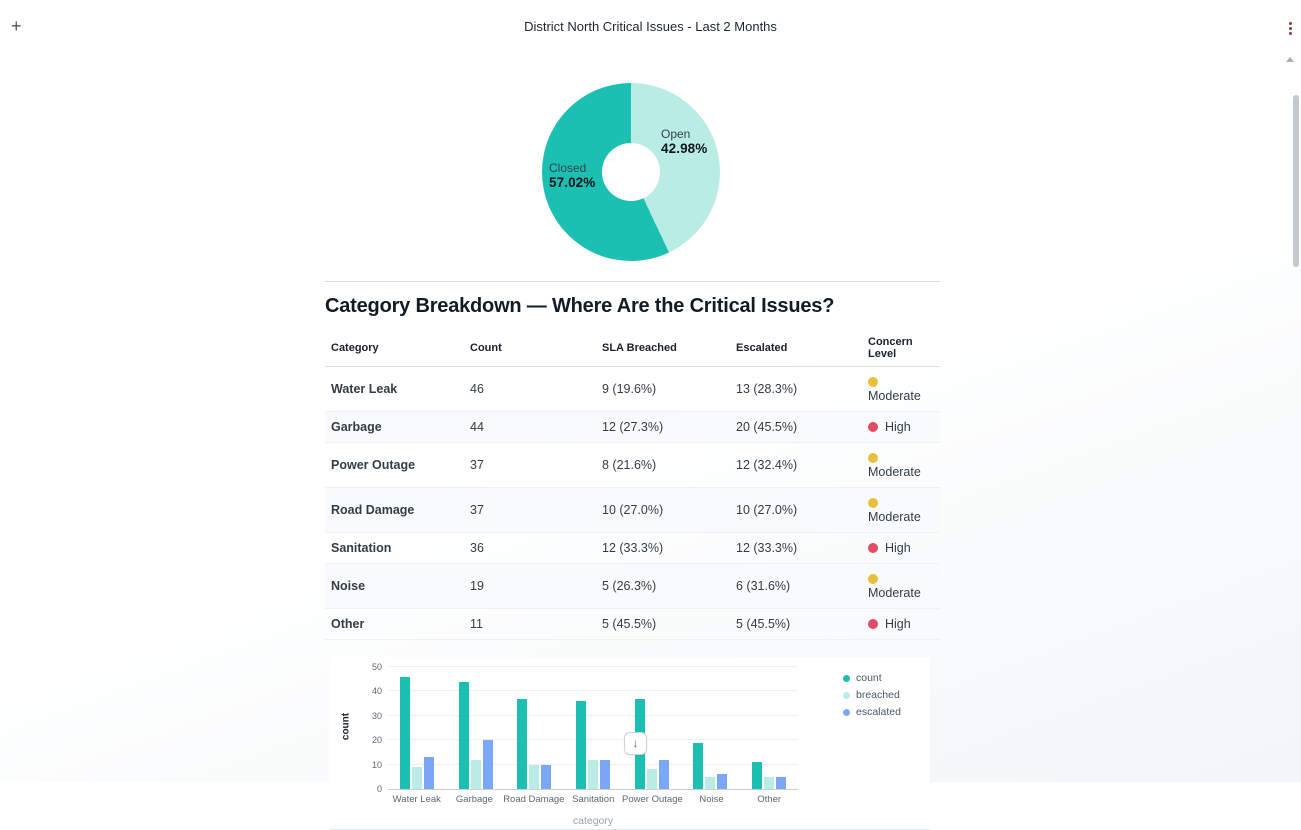  I want to click on table-row: Garbage 44 12 (27.3%) 20 (45.5%) High, so click(632, 427).